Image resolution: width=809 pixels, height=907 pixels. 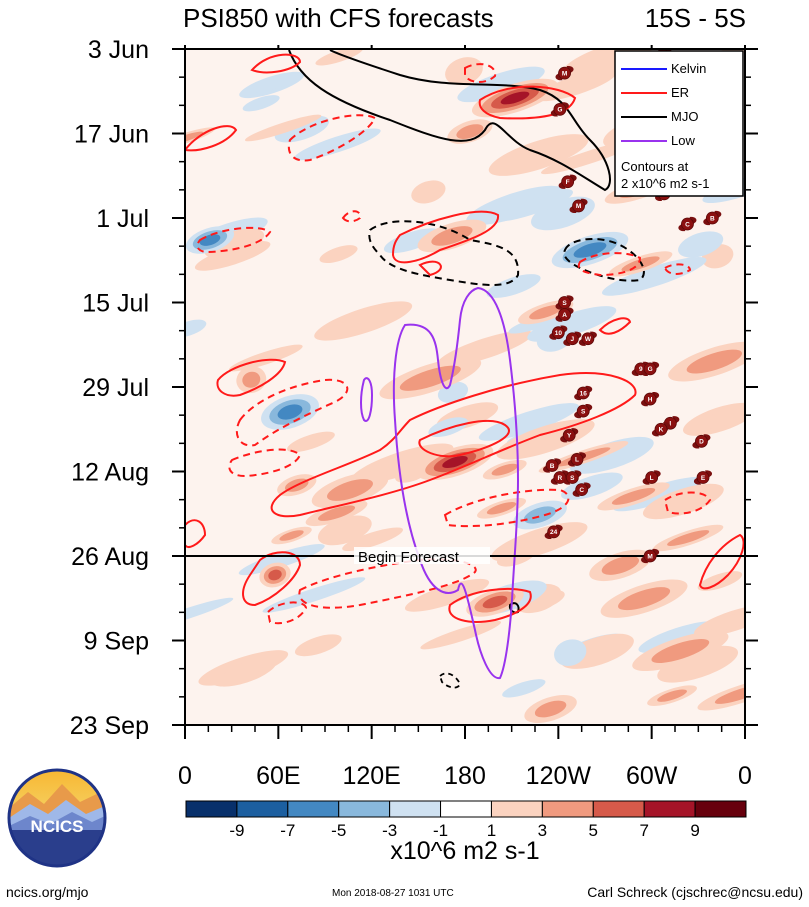 What do you see at coordinates (47, 892) in the screenshot?
I see `footer-url: ncics.org/mjo` at bounding box center [47, 892].